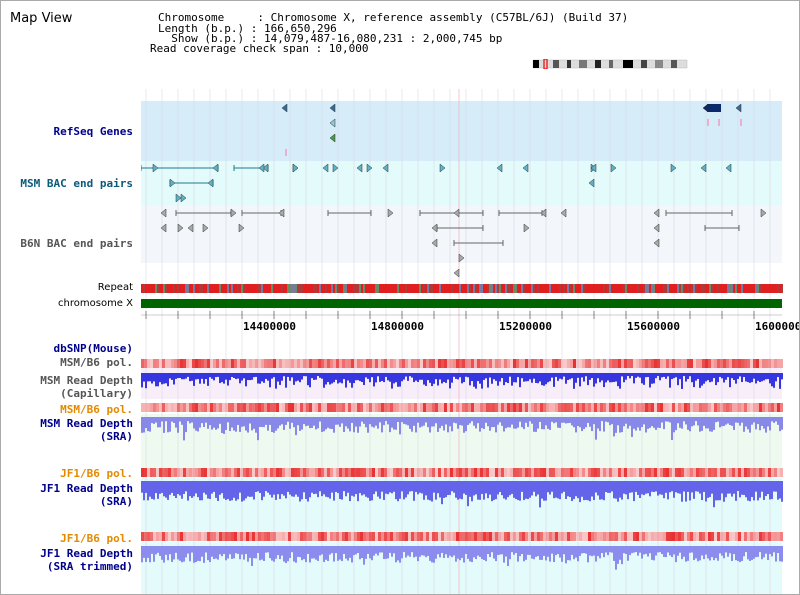 This screenshot has width=800, height=595. What do you see at coordinates (461, 234) in the screenshot?
I see `b6n-bac-band` at bounding box center [461, 234].